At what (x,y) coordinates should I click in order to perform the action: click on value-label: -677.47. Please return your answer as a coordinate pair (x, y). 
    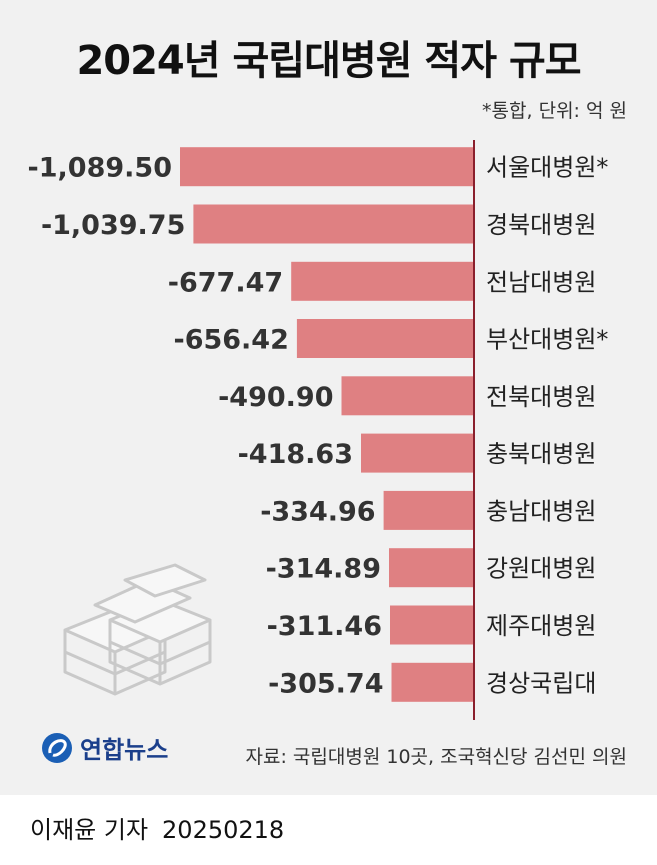
    Looking at the image, I should click on (225, 282).